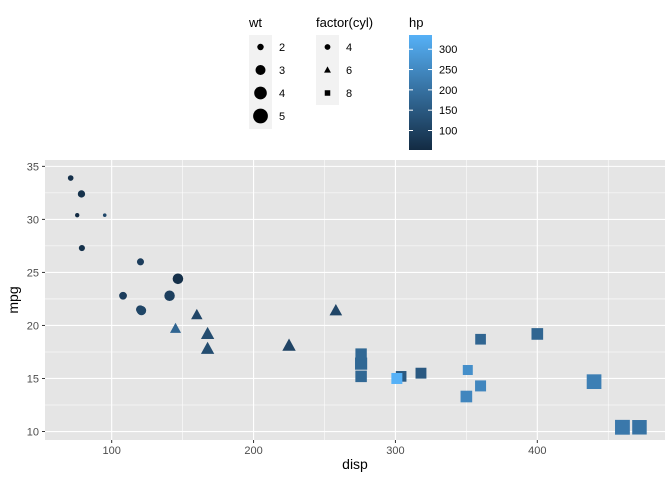  What do you see at coordinates (448, 131) in the screenshot?
I see `colorbar-tick-label: 100` at bounding box center [448, 131].